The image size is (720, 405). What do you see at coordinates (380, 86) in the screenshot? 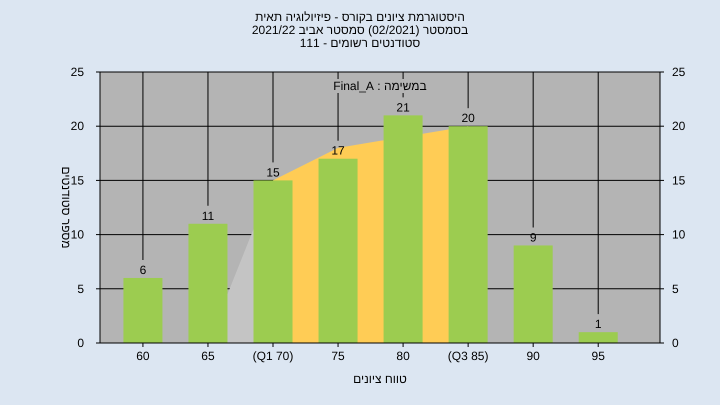
I see `annotation: במשימה : Final_A` at bounding box center [380, 86].